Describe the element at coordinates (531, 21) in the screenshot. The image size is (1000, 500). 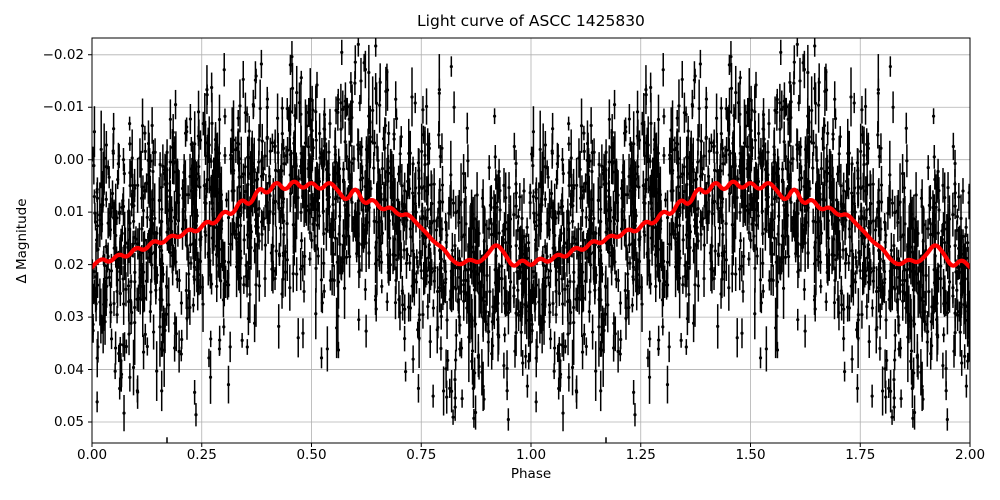
I see `chart-title: Light curve of ASCC 1425830` at that location.